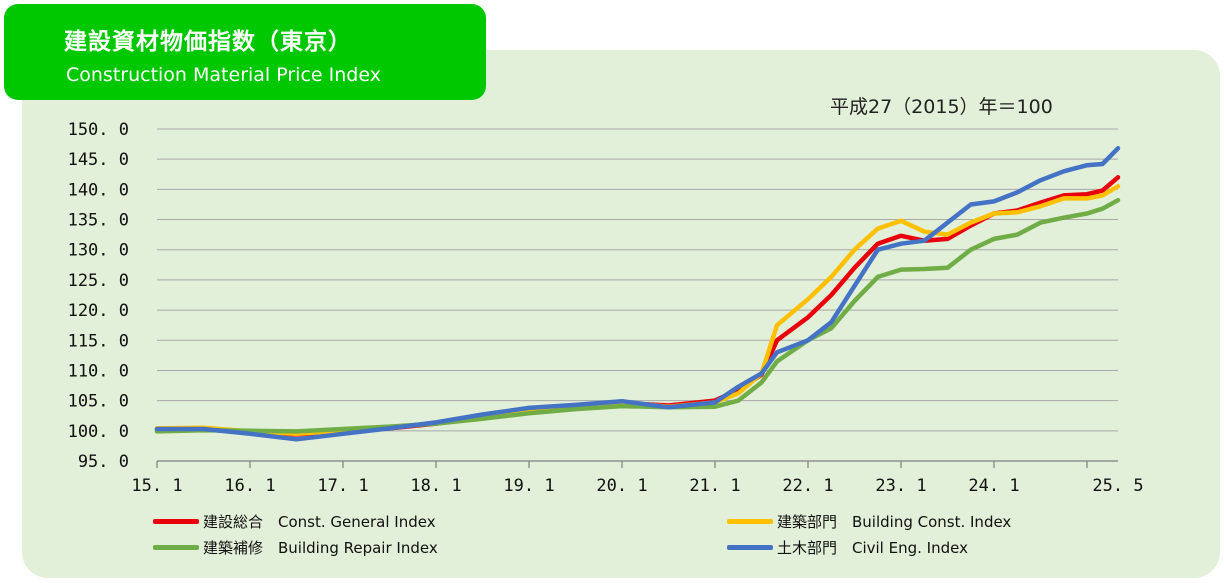 The width and height of the screenshot is (1224, 583). Describe the element at coordinates (621, 486) in the screenshot. I see `x-tick-label: 20. 1` at that location.